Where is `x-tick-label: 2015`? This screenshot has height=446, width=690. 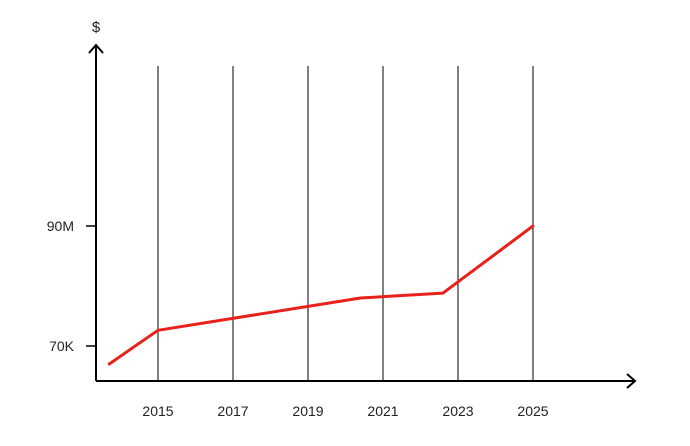
x-tick-label: 2015 is located at coordinates (157, 411).